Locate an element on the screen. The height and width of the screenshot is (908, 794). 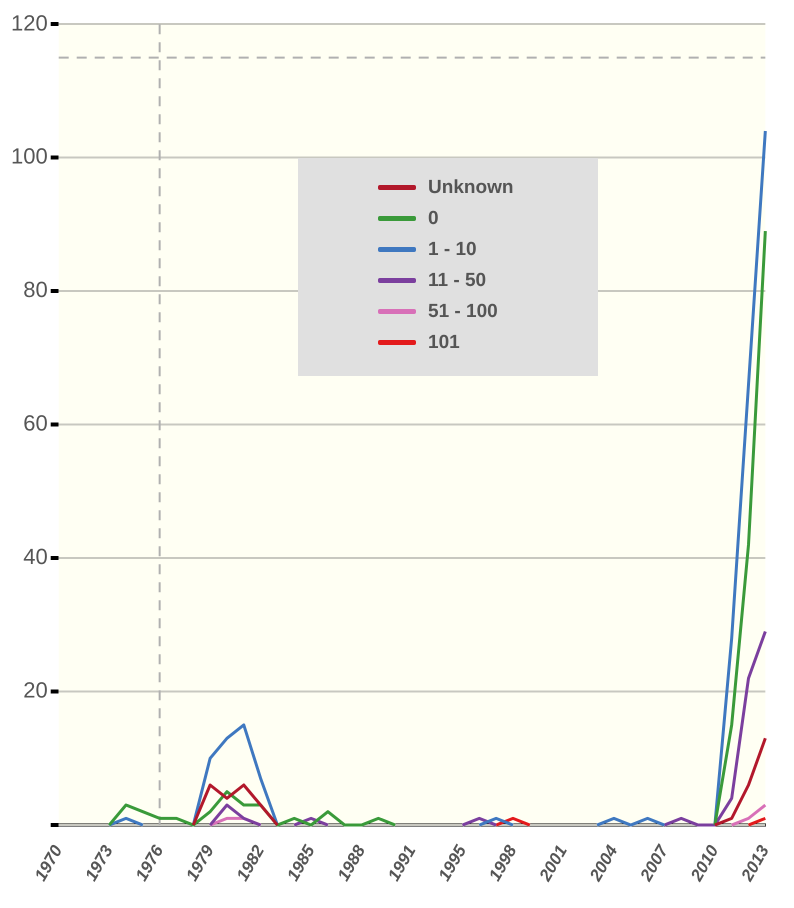
legend-label: 51 - 100 is located at coordinates (463, 311).